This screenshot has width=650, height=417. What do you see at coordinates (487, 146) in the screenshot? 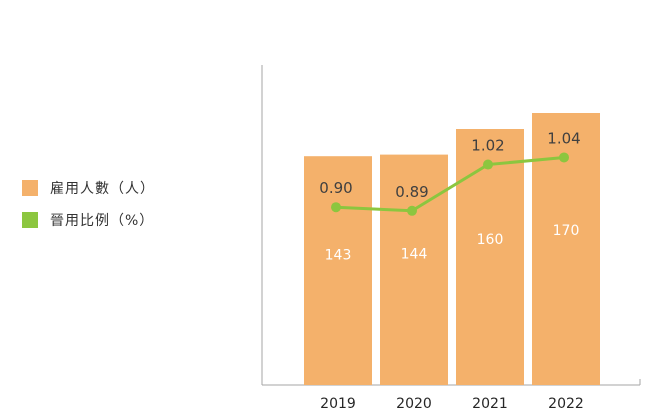
I see `line-value-label: 1.02` at bounding box center [487, 146].